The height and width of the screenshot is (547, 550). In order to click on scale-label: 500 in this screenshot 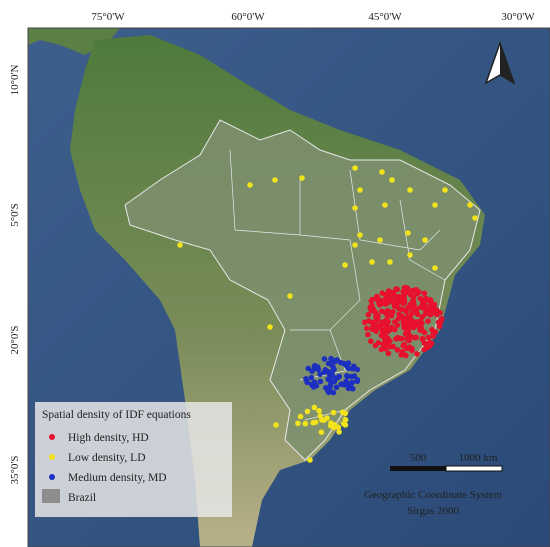, I will do `click(418, 458)`.